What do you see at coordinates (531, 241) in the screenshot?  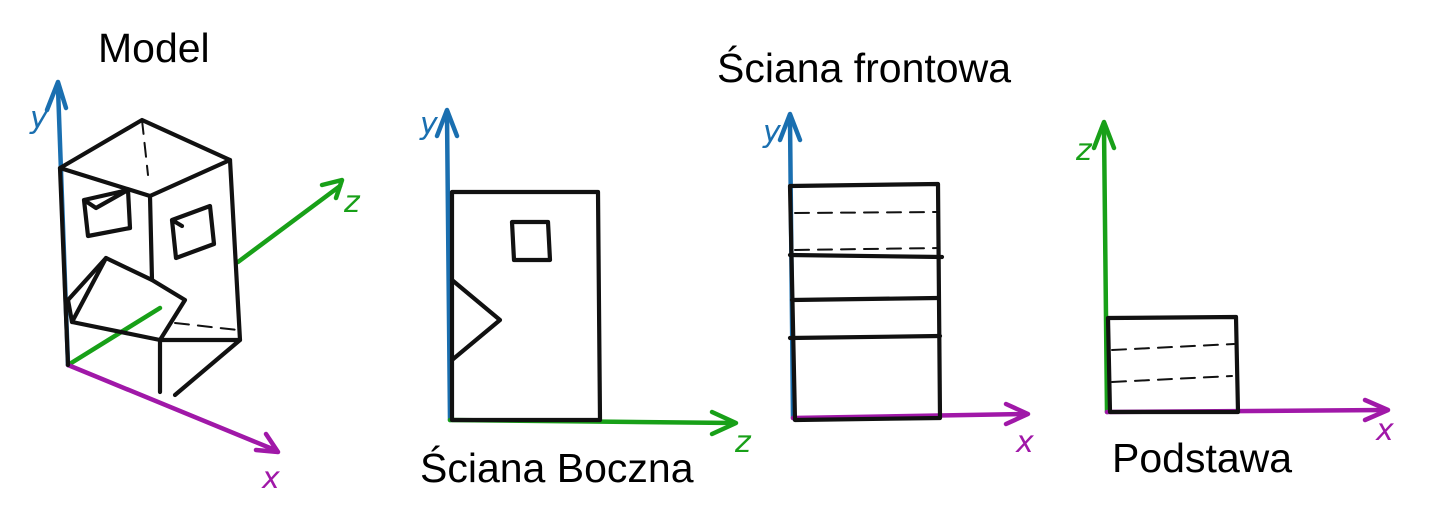 I see `side-wall-window` at bounding box center [531, 241].